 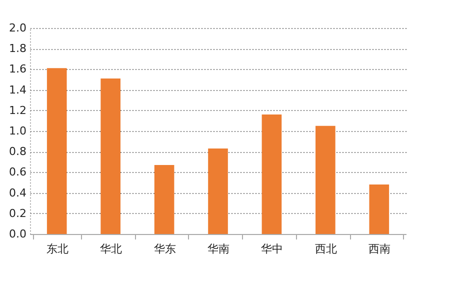 I want to click on x-tick-label: 华东, so click(x=165, y=249).